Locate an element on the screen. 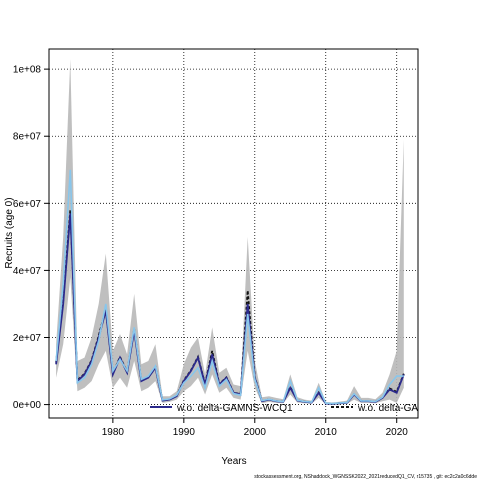 The image size is (480, 480). legend-label: w.o. delta-GAMNS-WCQ1 is located at coordinates (234, 408).